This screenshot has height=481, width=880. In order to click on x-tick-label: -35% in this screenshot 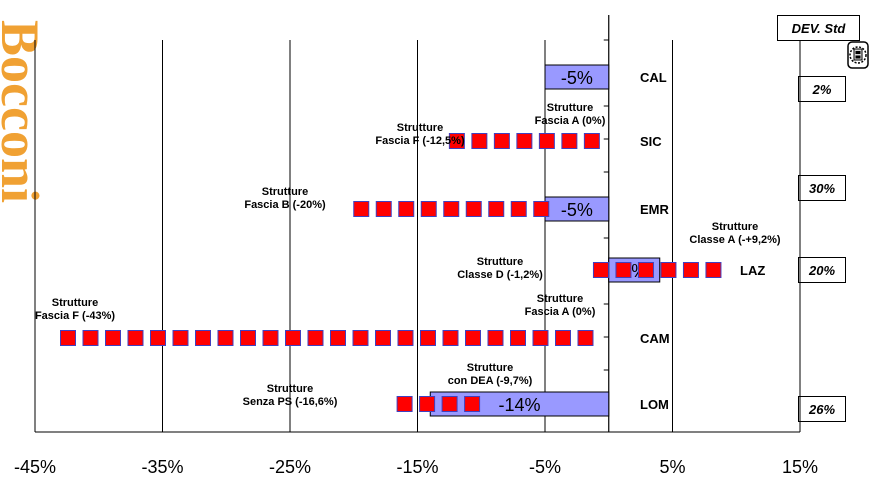, I will do `click(162, 467)`.